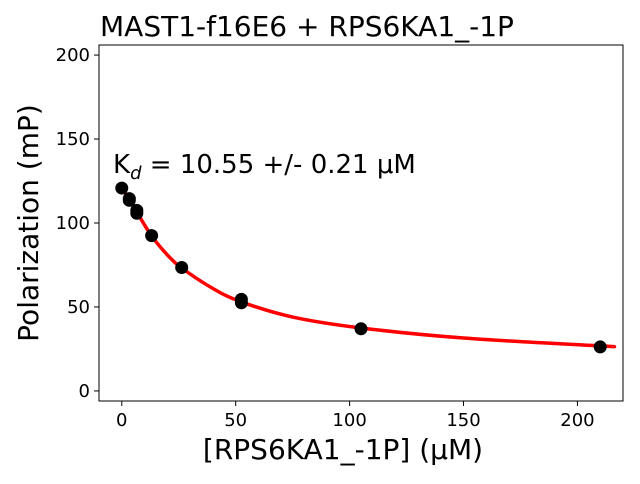  What do you see at coordinates (235, 420) in the screenshot?
I see `x-tick-label: 50` at bounding box center [235, 420].